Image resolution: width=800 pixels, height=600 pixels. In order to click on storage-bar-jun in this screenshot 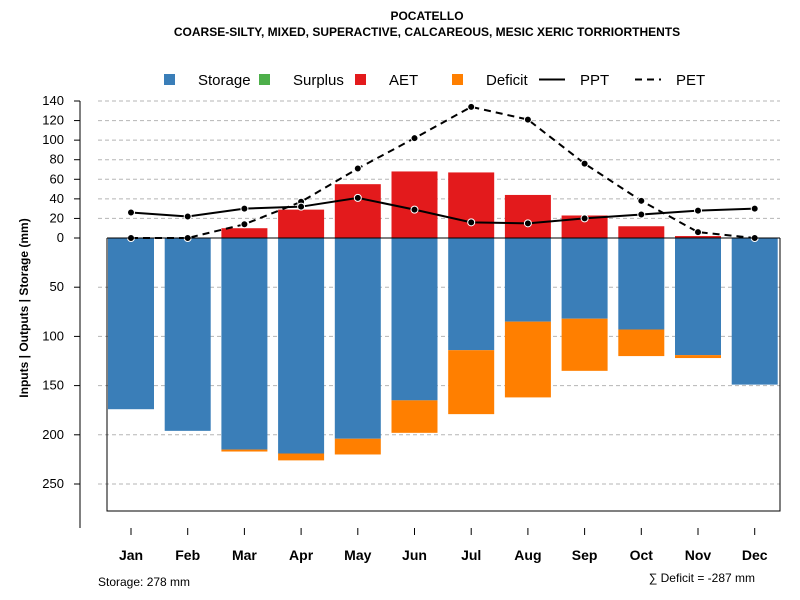, I will do `click(414, 319)`.